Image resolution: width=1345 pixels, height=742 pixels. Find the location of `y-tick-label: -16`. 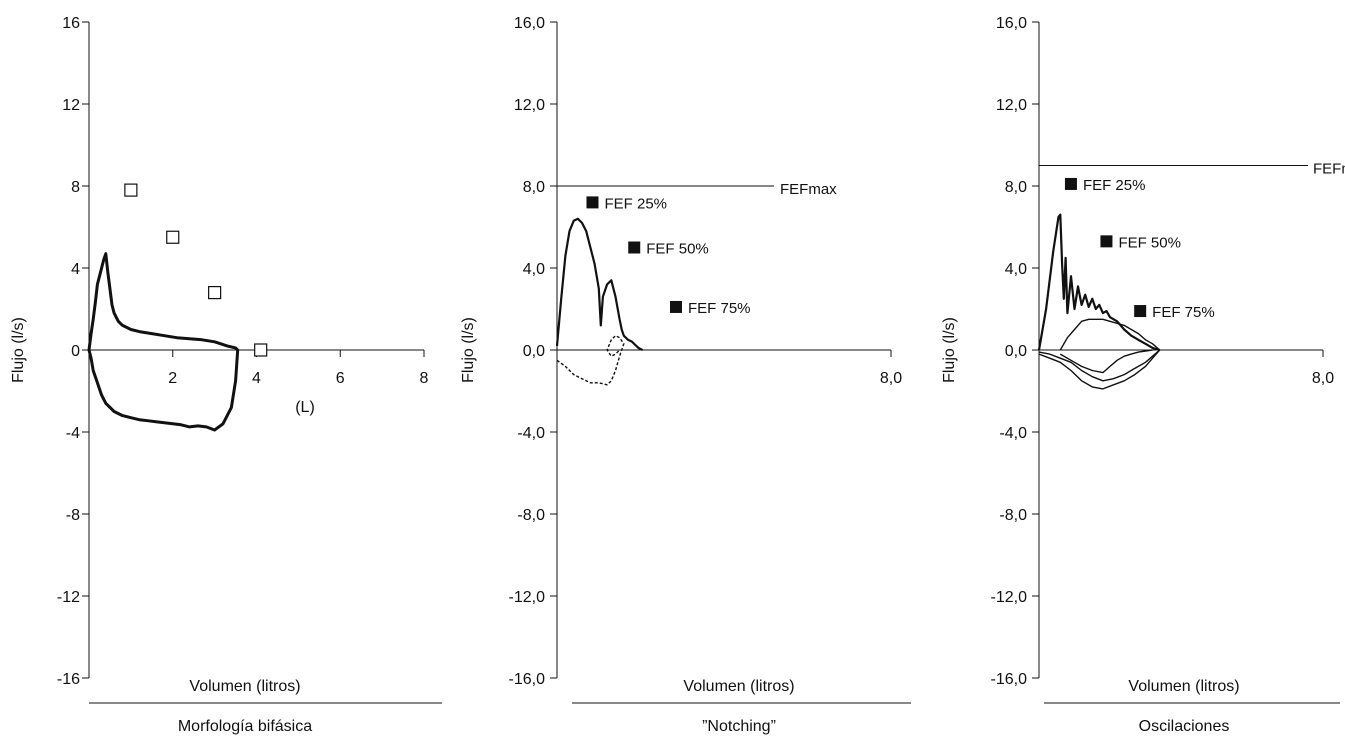

y-tick-label: -16 is located at coordinates (68, 679).